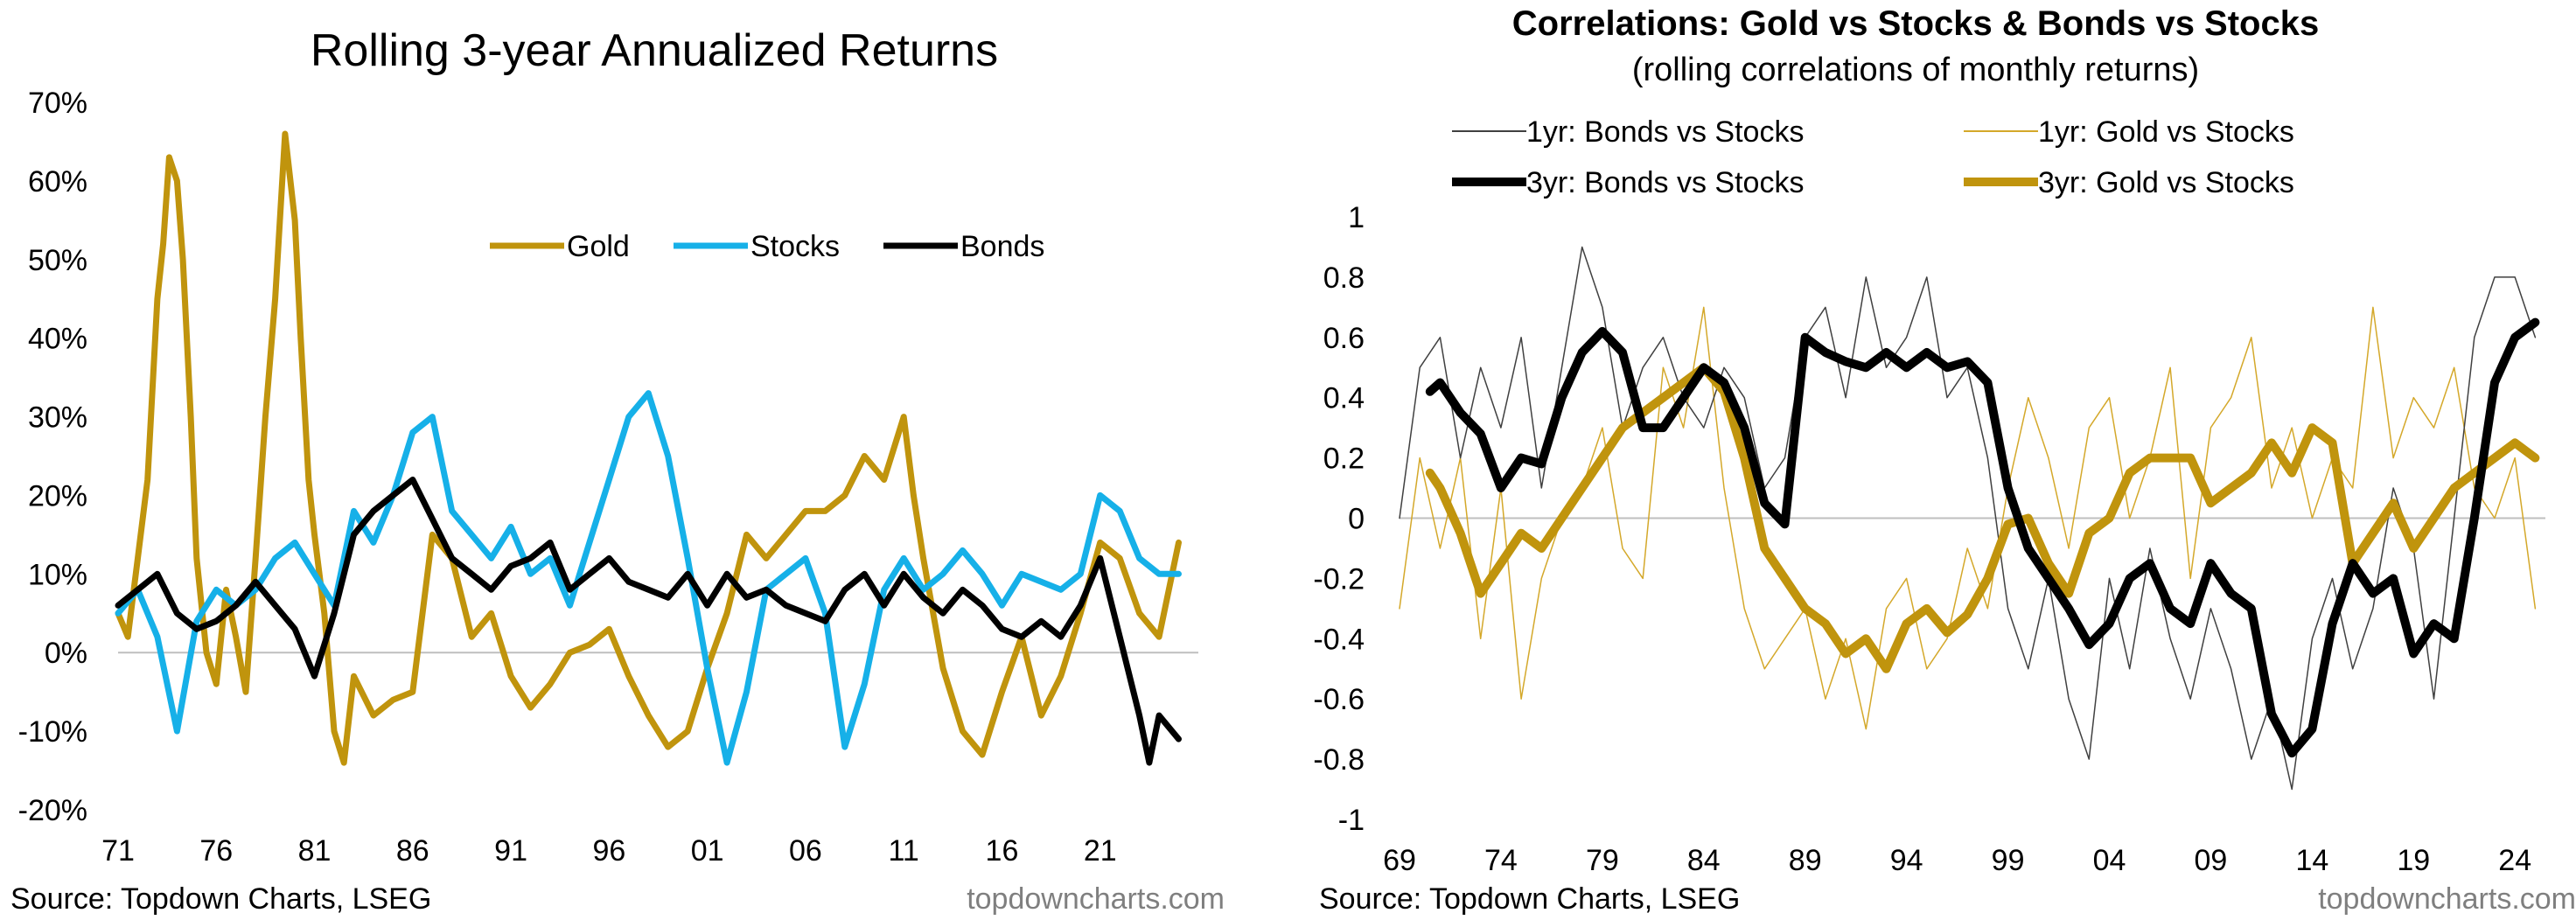 This screenshot has width=2576, height=920. Describe the element at coordinates (57, 340) in the screenshot. I see `left-y-tick-label: 40%` at that location.